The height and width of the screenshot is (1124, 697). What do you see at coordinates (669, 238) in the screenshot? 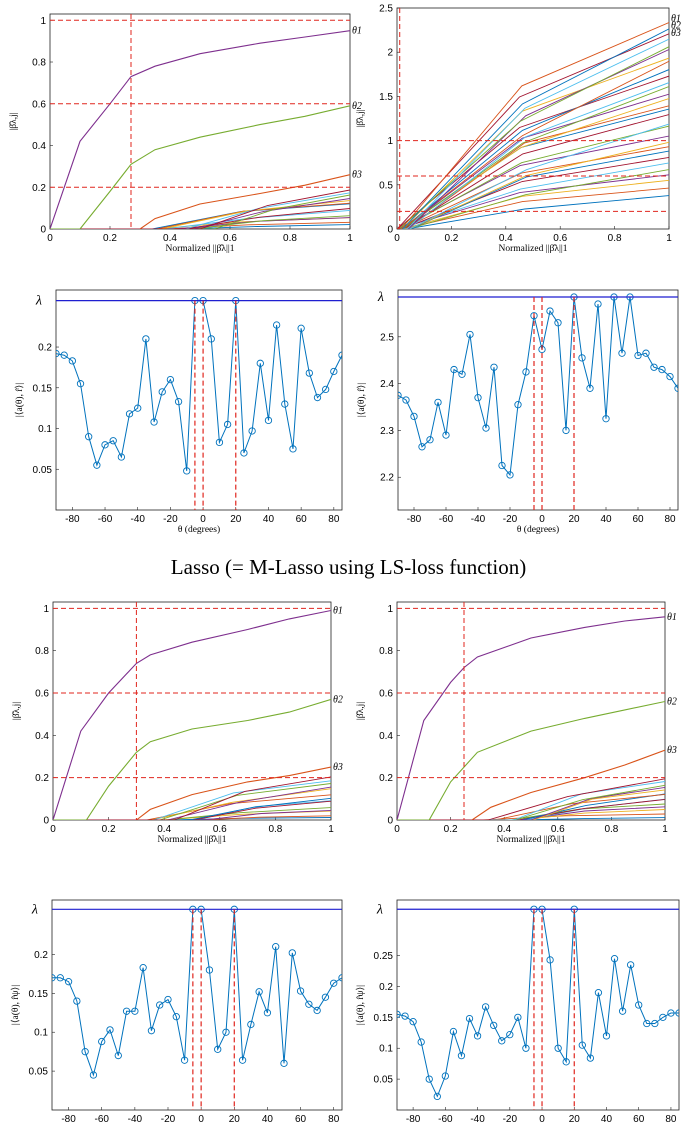
I see `x-tick-label: 1` at bounding box center [669, 238].